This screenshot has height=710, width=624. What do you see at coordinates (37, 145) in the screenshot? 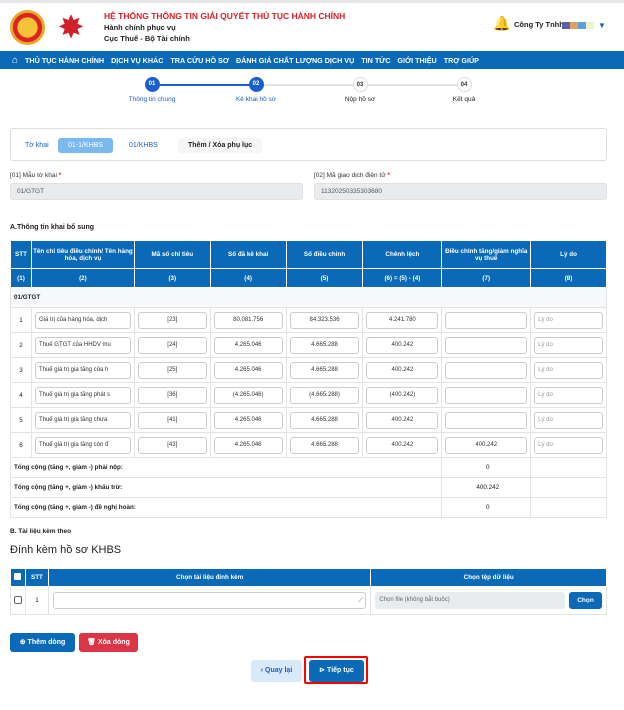
I see `tab-to-khai: Tờ khai` at bounding box center [37, 145].